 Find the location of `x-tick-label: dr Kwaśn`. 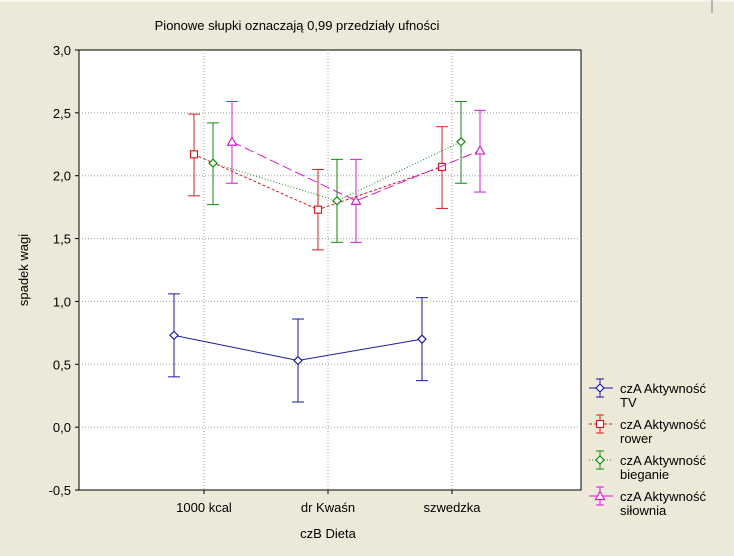

x-tick-label: dr Kwaśn is located at coordinates (328, 507).